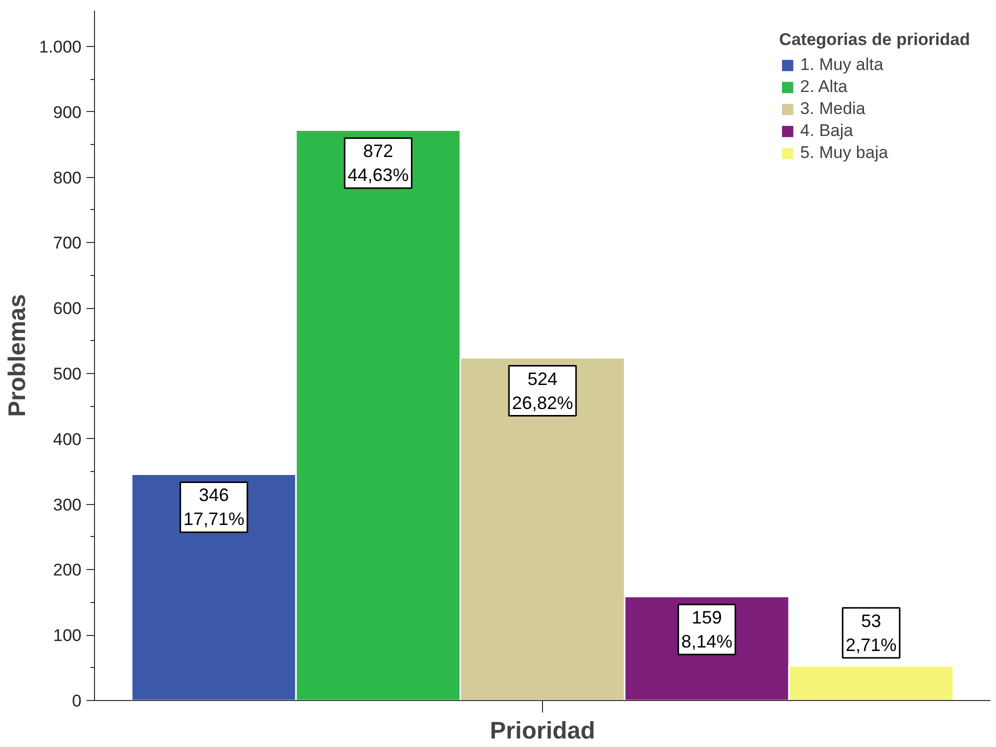 The image size is (996, 747). I want to click on y-tick-label: 500, so click(67, 374).